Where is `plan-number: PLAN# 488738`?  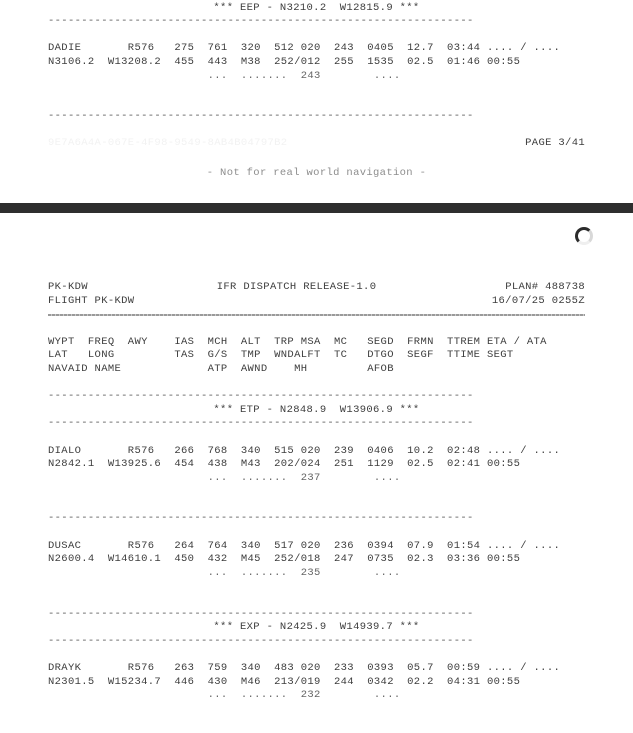
plan-number: PLAN# 488738 is located at coordinates (545, 286).